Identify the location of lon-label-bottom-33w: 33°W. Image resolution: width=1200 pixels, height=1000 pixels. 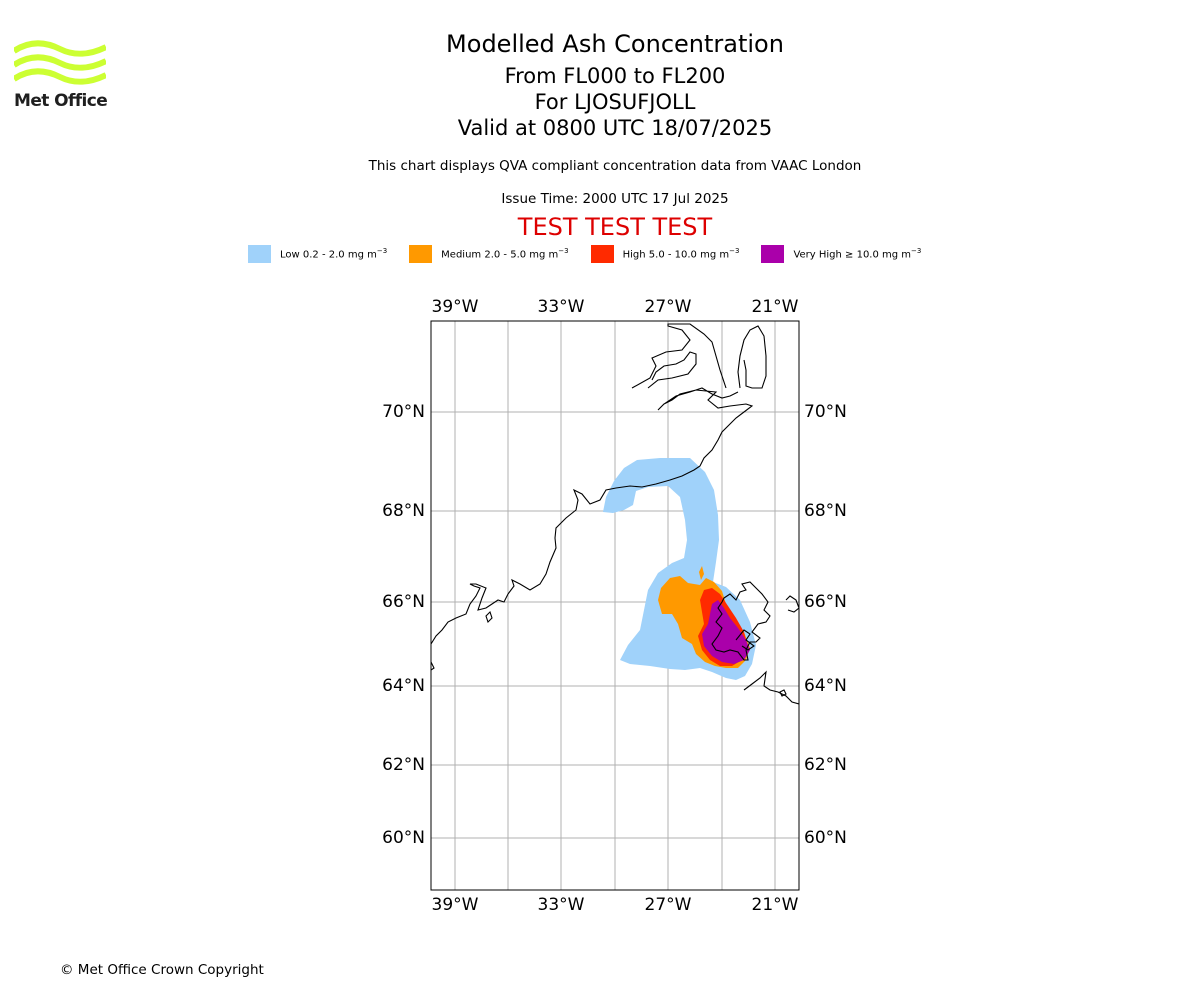
(561, 905).